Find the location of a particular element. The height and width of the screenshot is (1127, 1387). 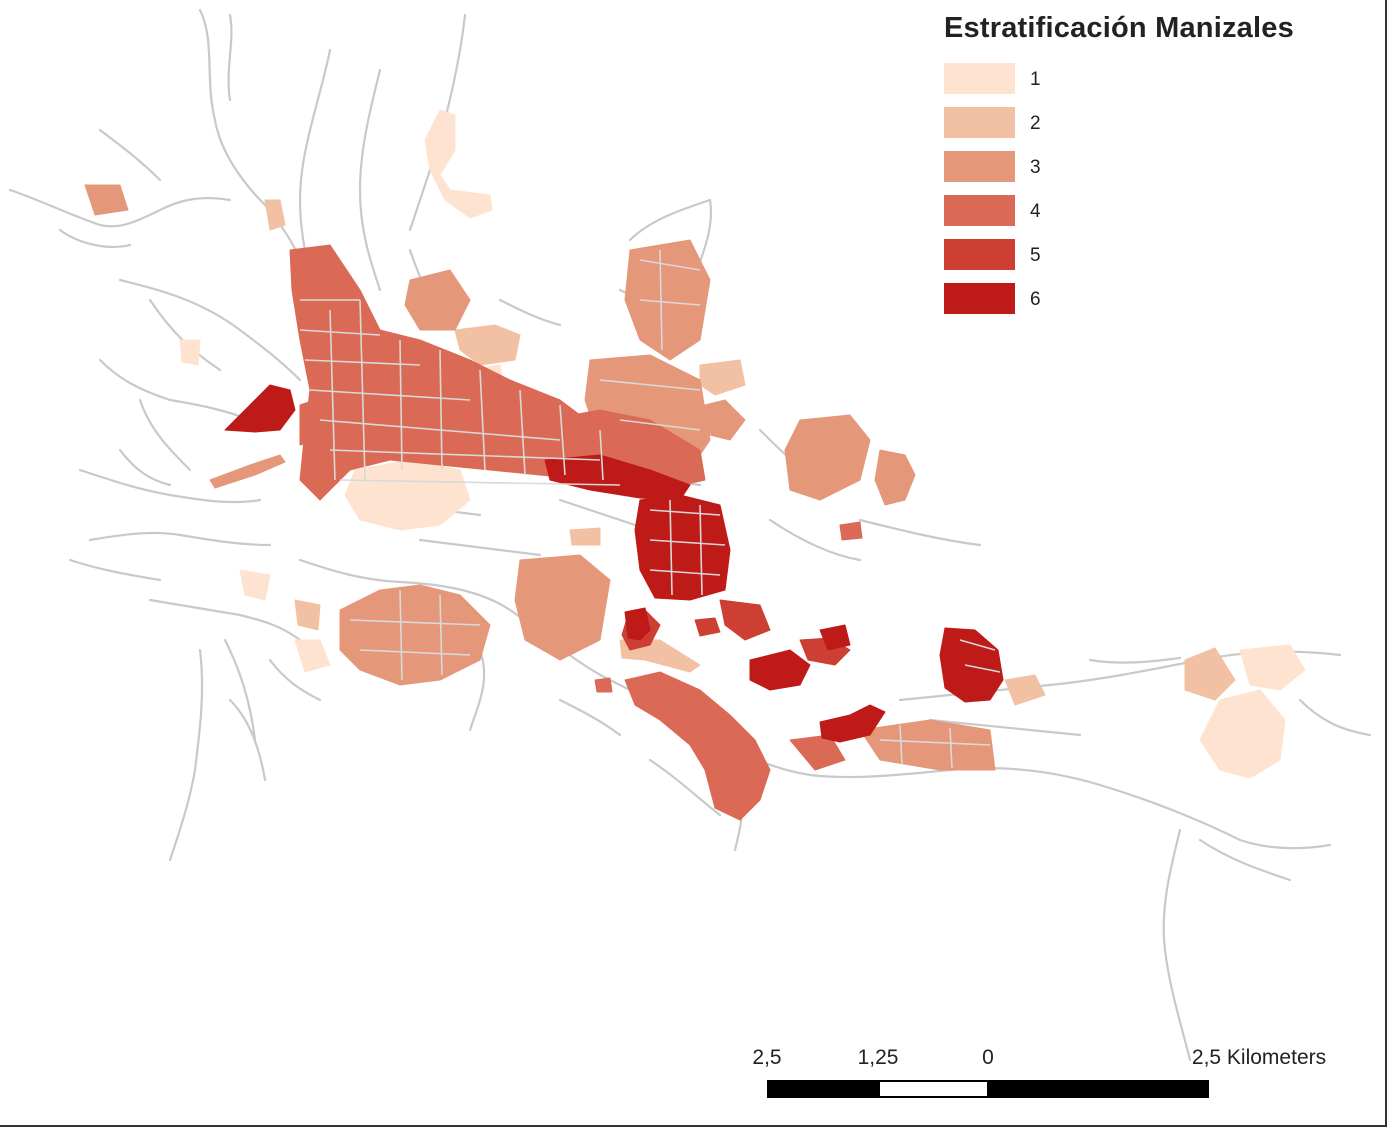

legend-item-6: 6 is located at coordinates (1159, 301).